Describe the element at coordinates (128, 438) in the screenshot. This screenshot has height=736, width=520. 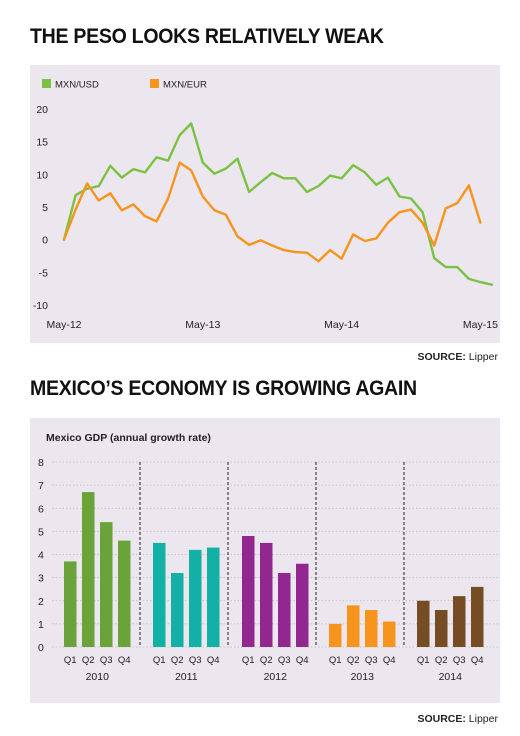
I see `y-axis-label: Mexico GDP (annual growth rate)` at that location.